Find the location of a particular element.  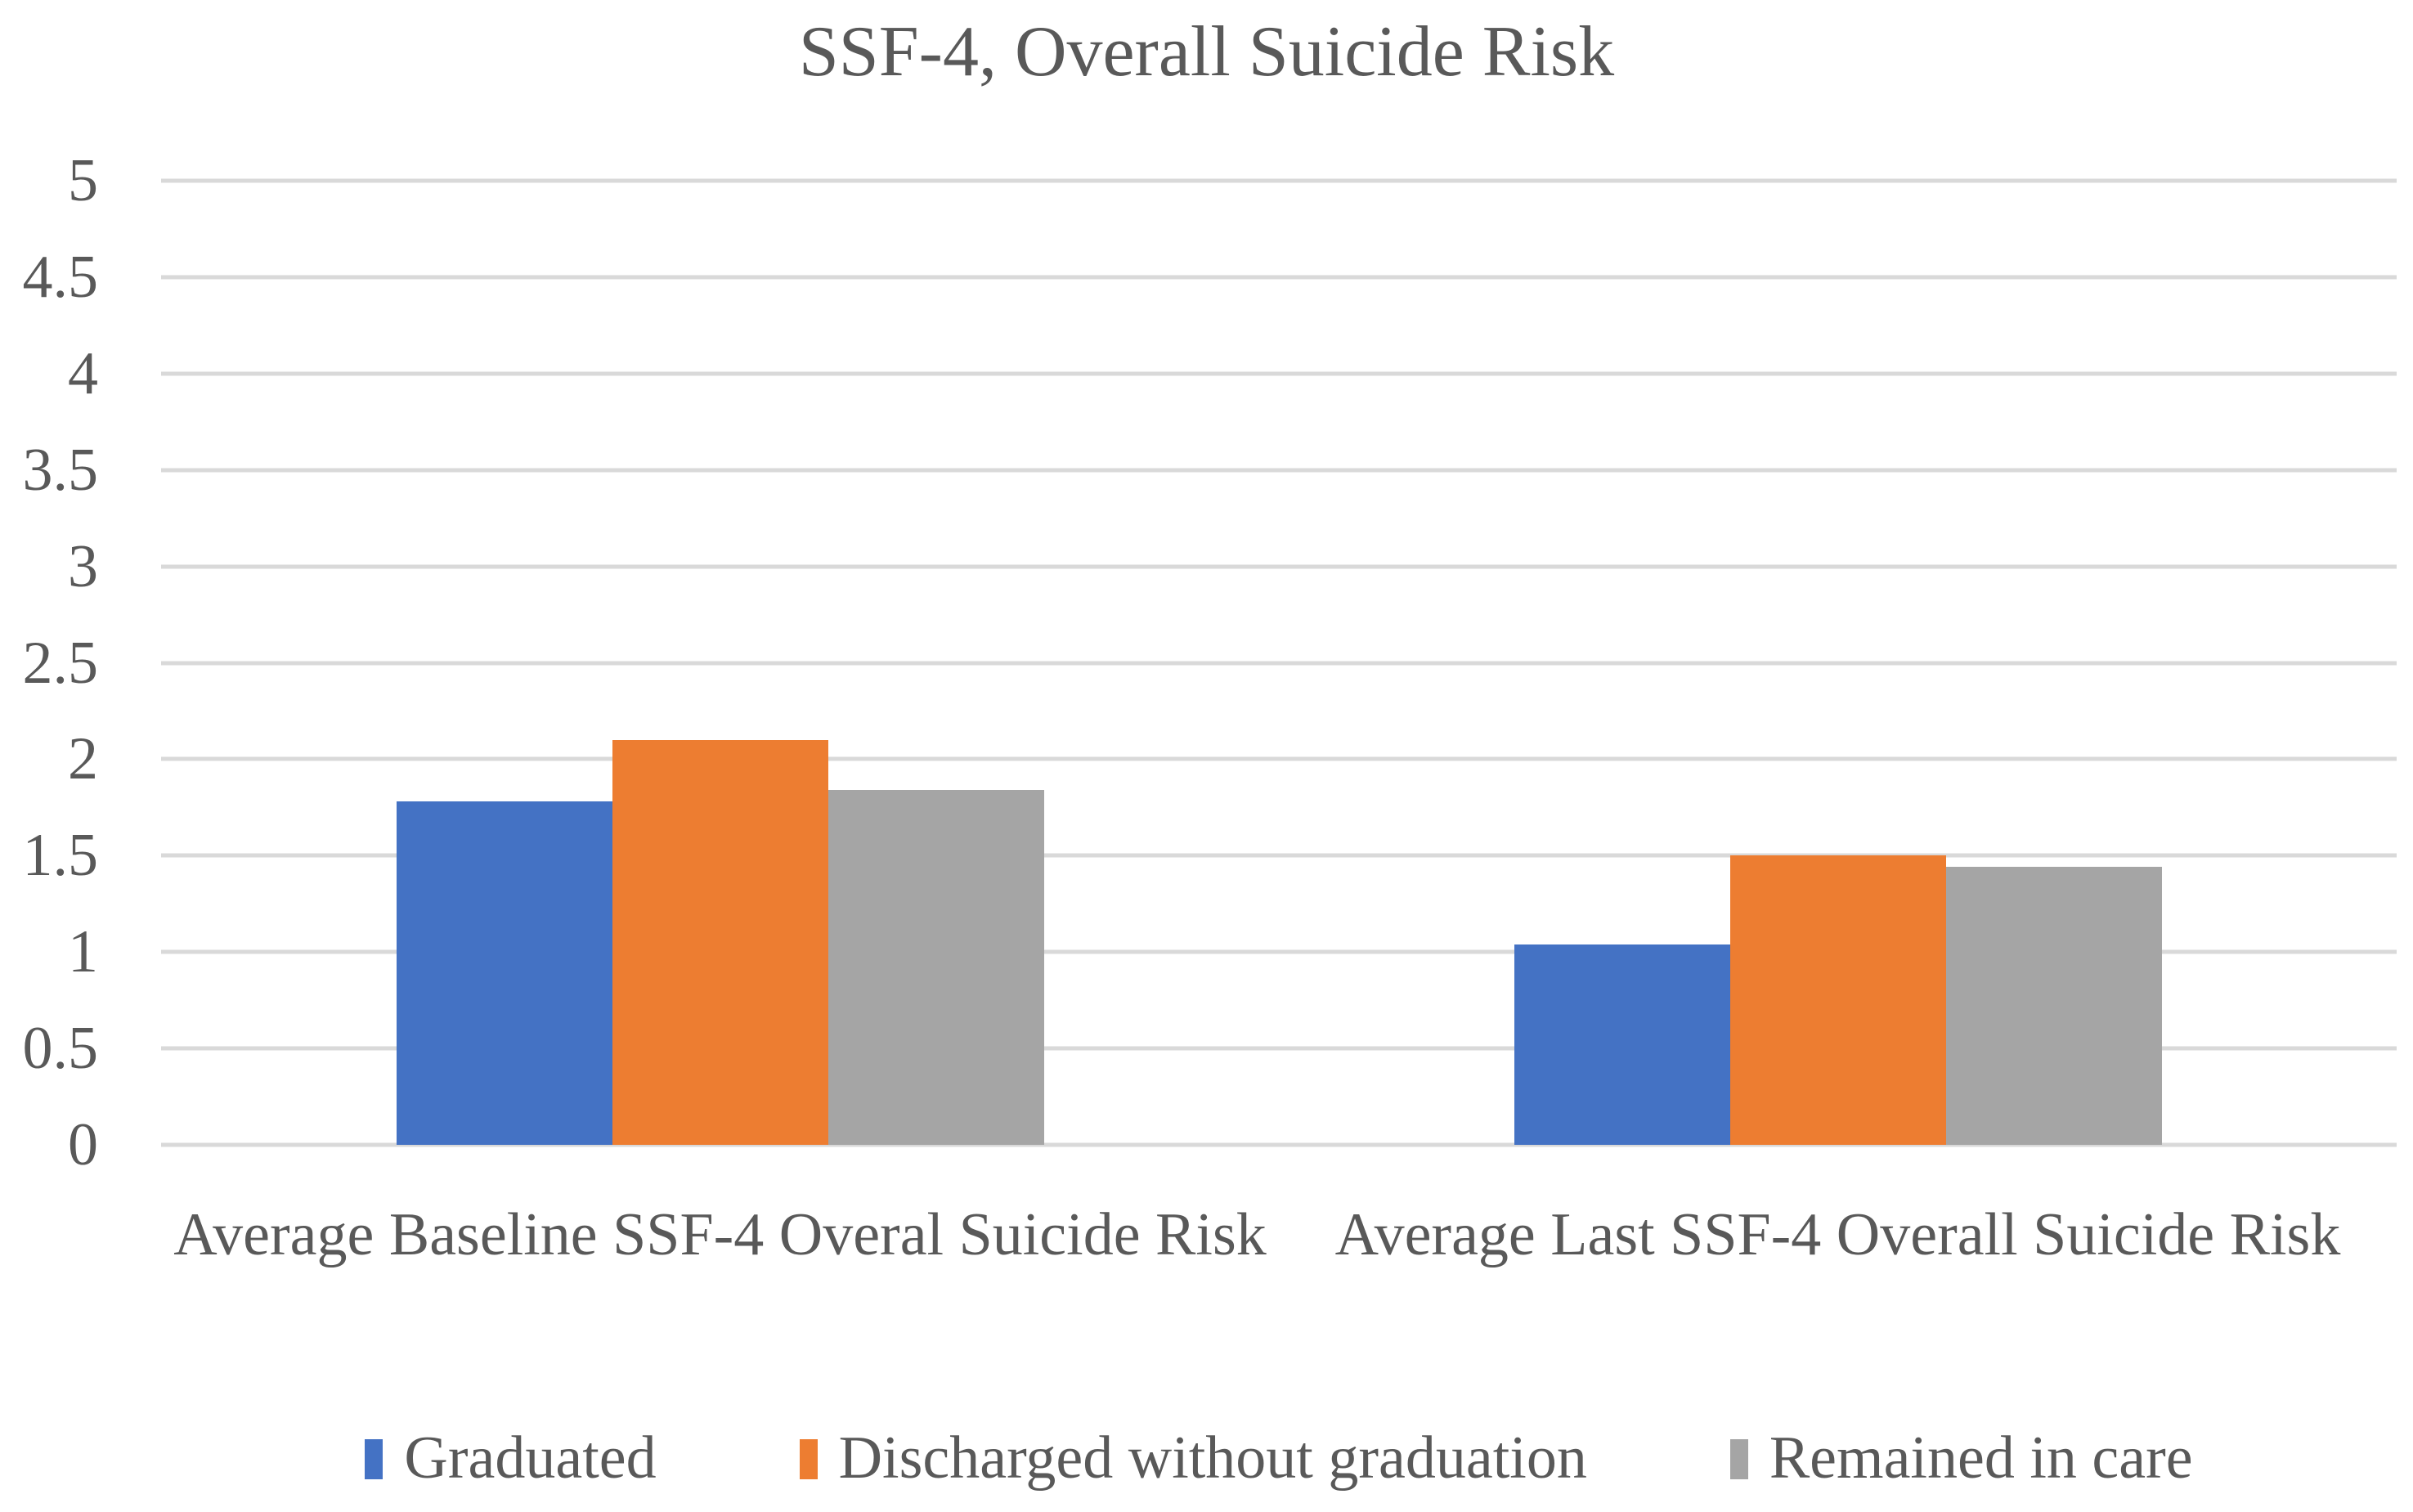

y-tick-label: 5 is located at coordinates (83, 180).